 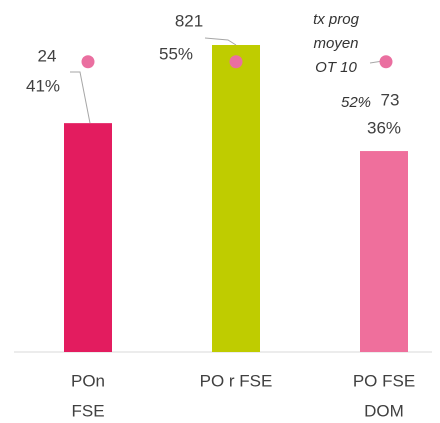 I want to click on count-label: 24, so click(x=47, y=56).